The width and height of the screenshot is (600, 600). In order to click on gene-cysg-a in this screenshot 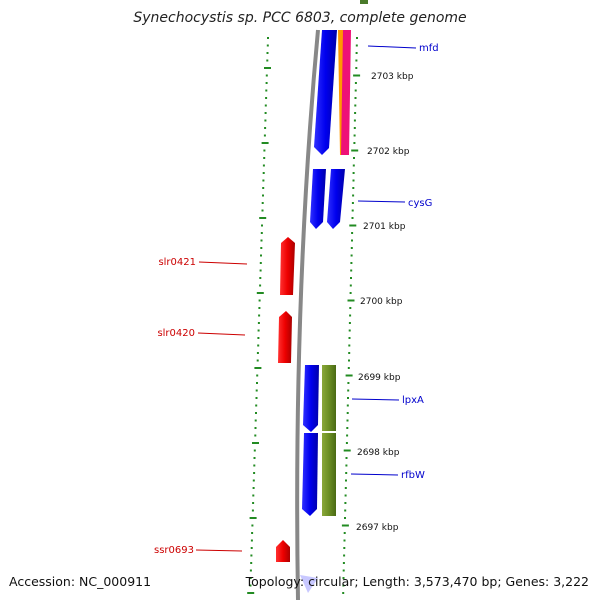, I will do `click(318, 199)`.